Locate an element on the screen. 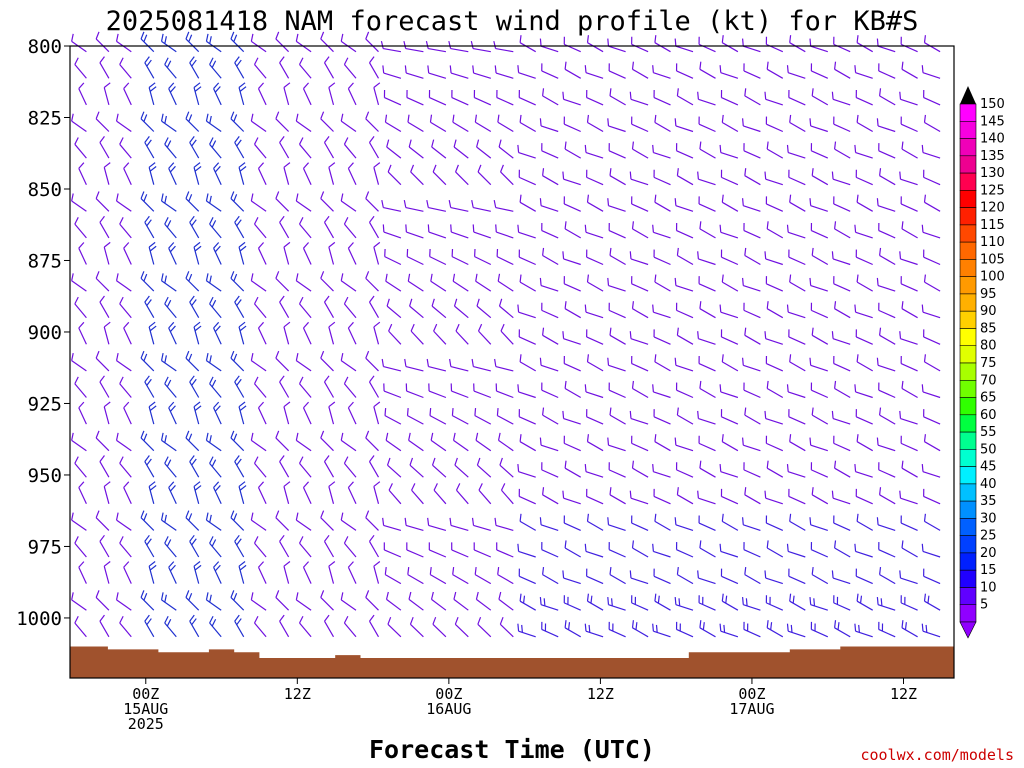 This screenshot has height=768, width=1024. colorbar-label: 100 is located at coordinates (992, 277).